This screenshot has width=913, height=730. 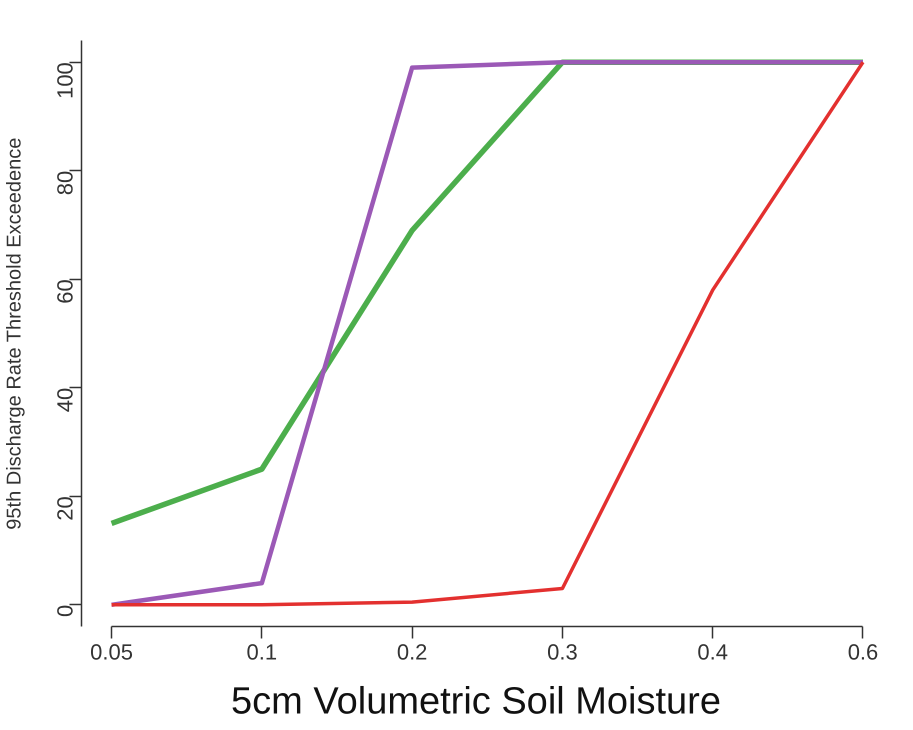 I want to click on x-tick-label: 0.05, so click(x=111, y=652).